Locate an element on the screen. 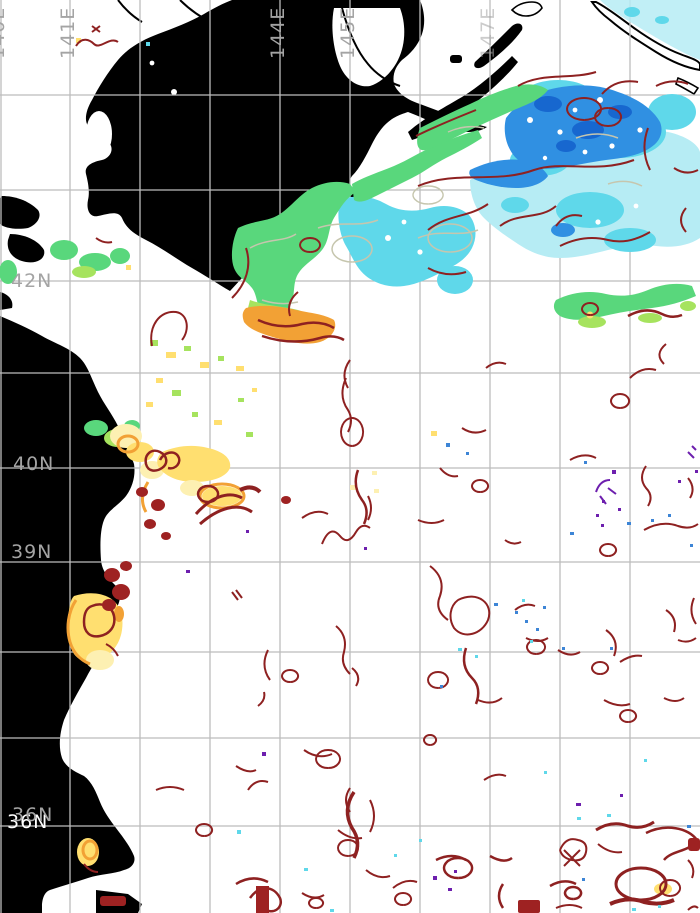  patch-lightgreen-east is located at coordinates (637, 314).